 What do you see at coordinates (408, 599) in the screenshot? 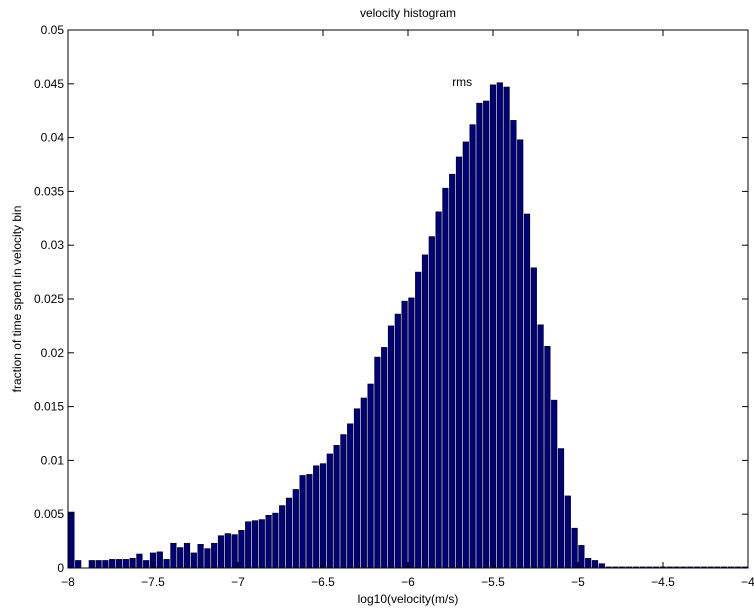
I see `x-axis-label: log10(velocity(m/s)` at bounding box center [408, 599].